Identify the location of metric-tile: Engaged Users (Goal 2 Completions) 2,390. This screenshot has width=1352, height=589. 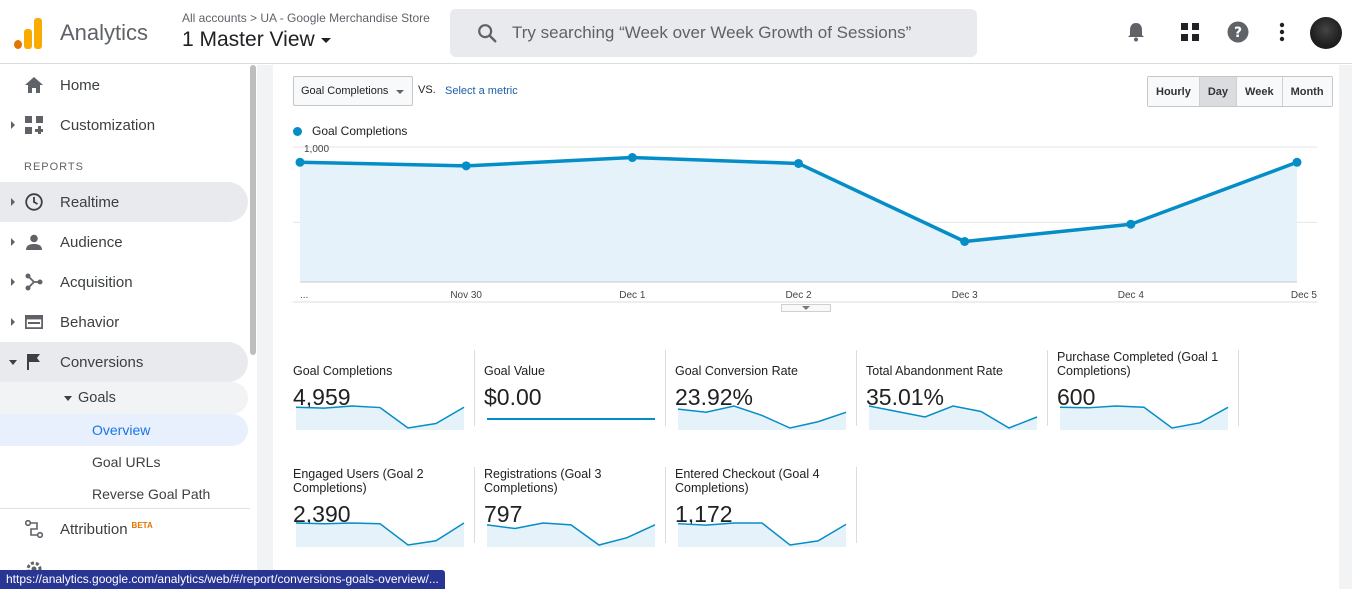
(388, 512).